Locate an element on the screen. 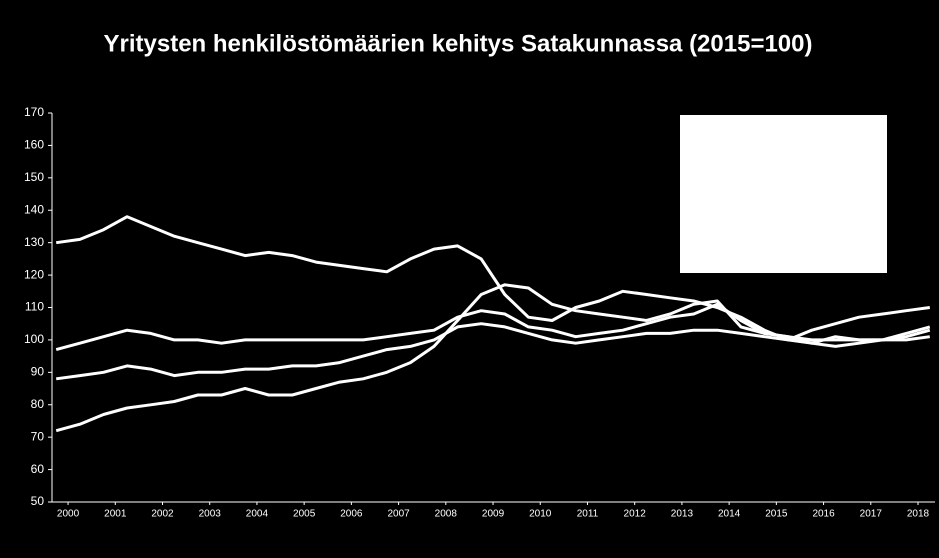  x-tick-label: 2003 is located at coordinates (210, 514).